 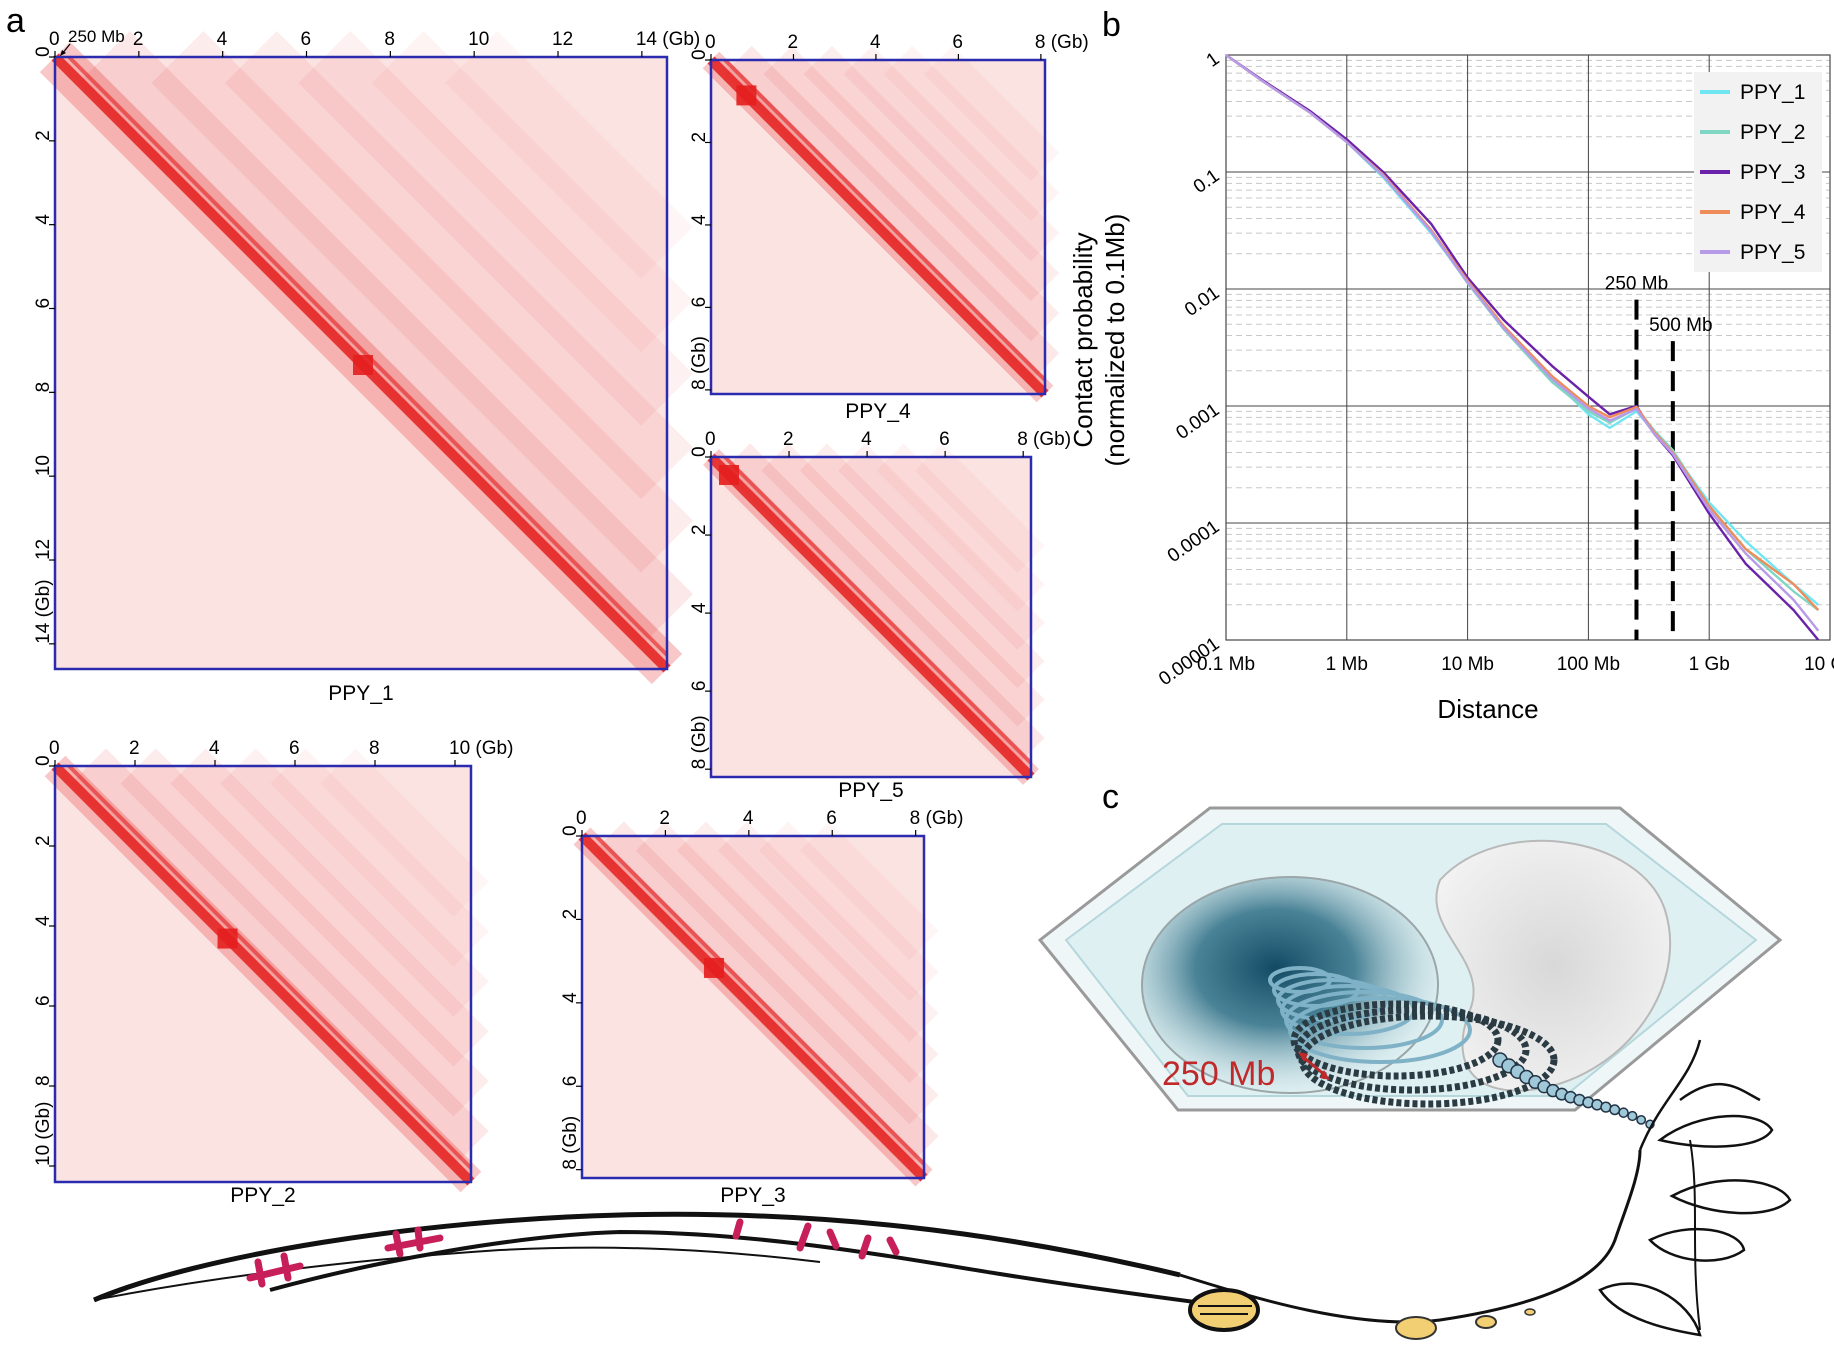 I want to click on heatmap-ppy2: 0 2 4 6 8 10 (Gb) 0 2 4 6 8 10 (Gb) PPY_2, so click(x=273, y=972).